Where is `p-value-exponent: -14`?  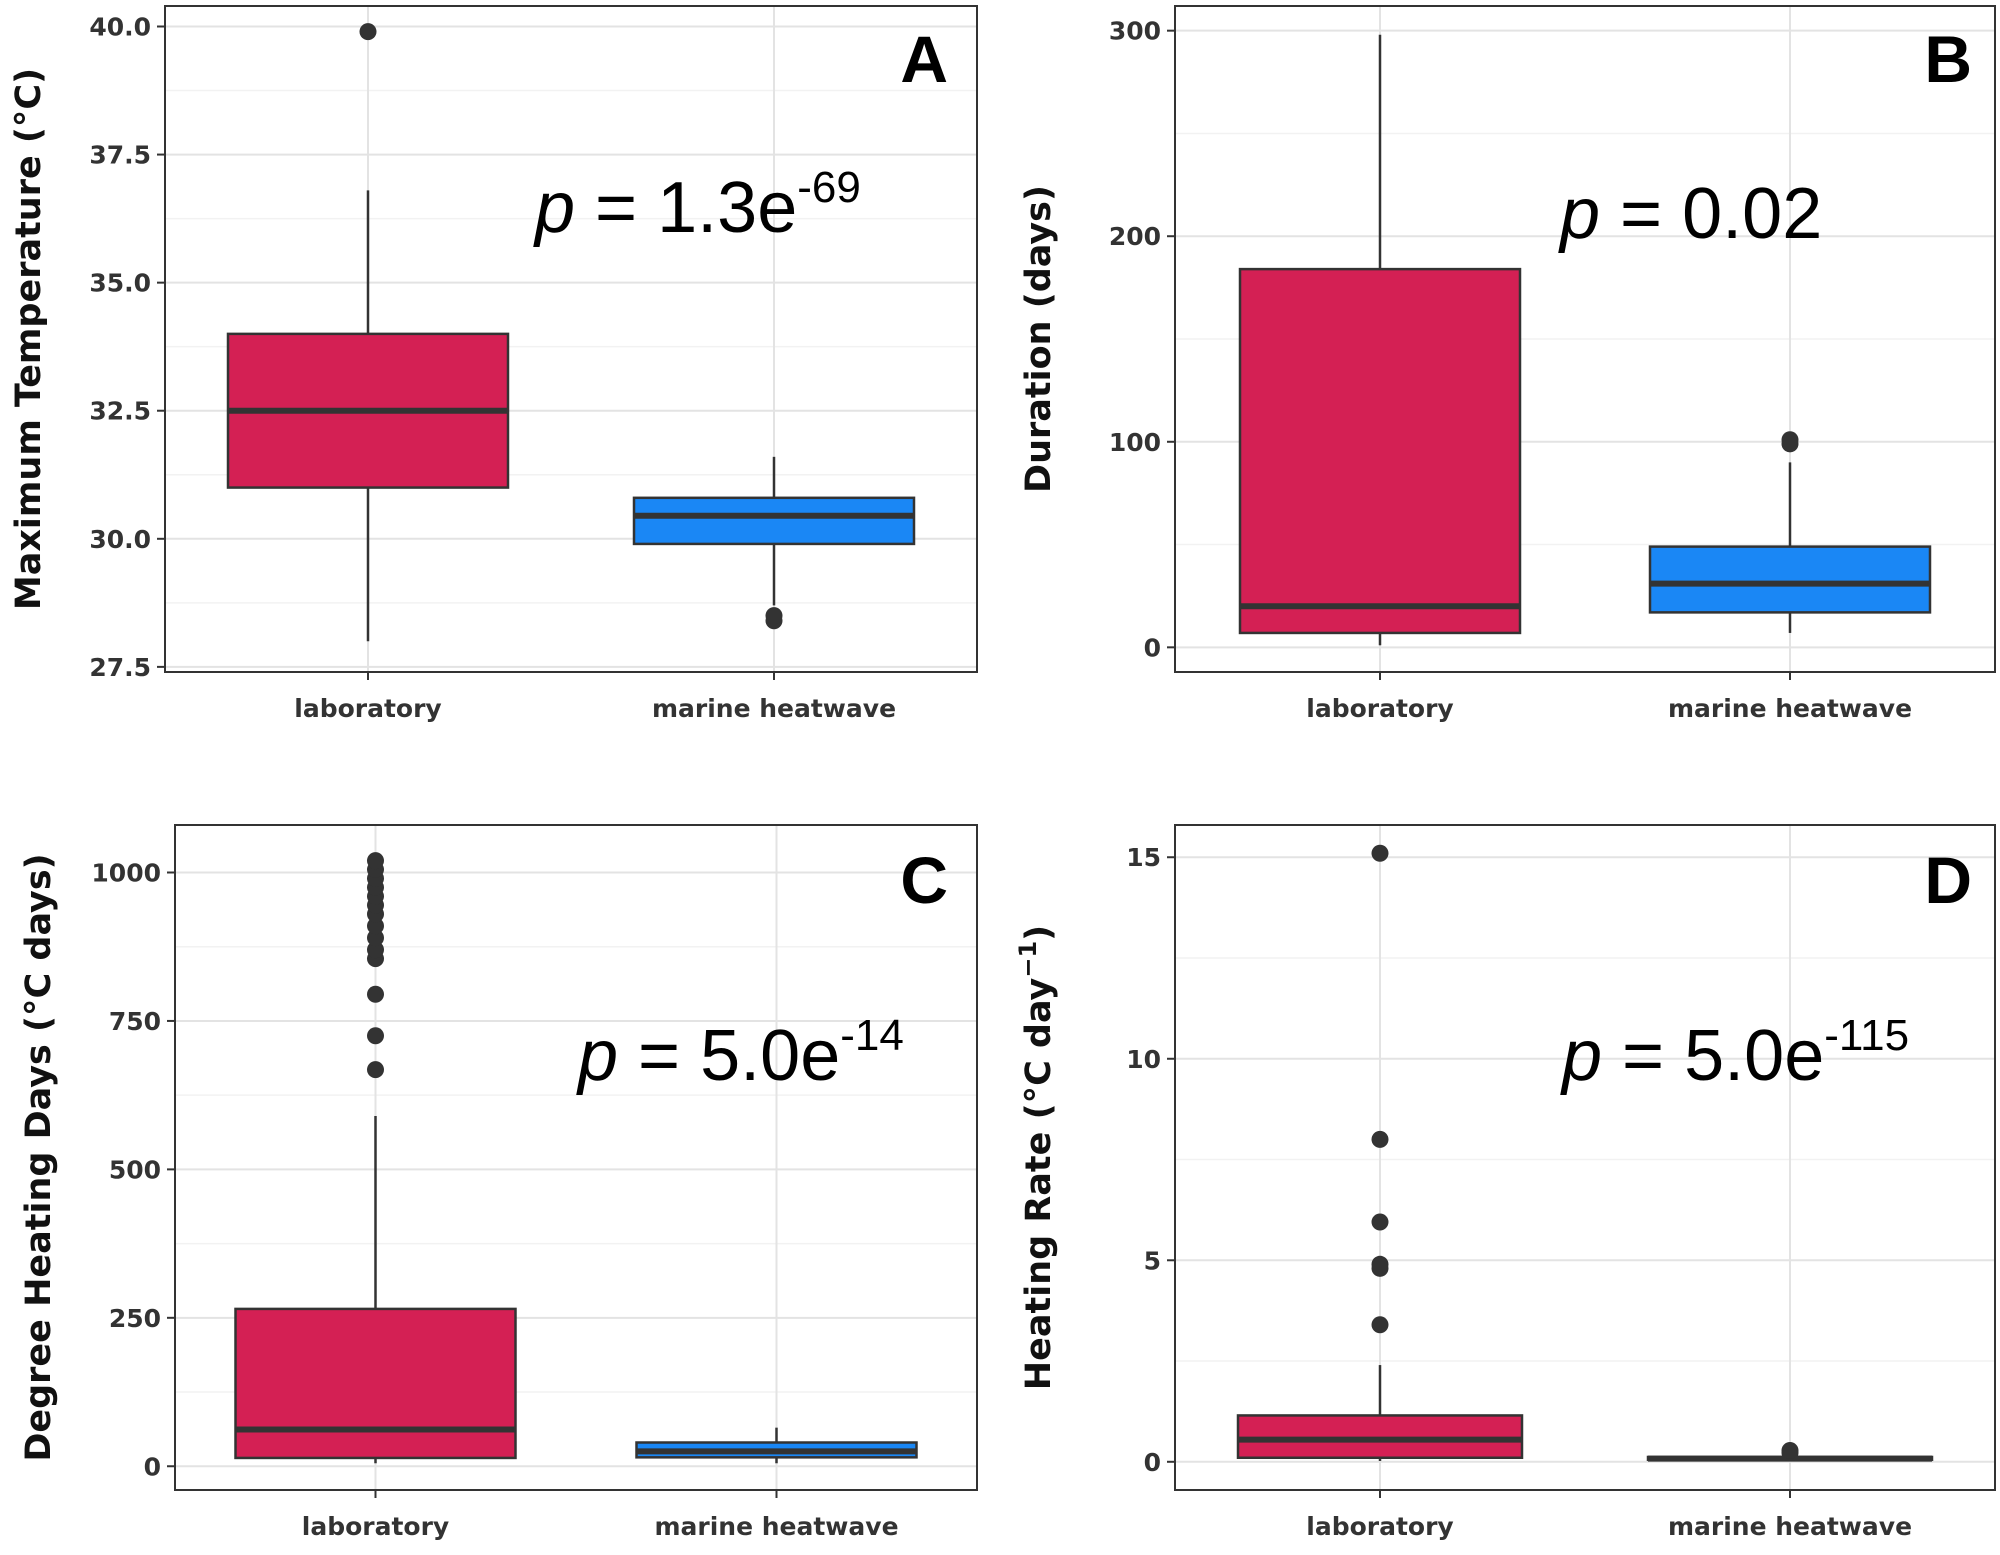
p-value-exponent: -14 is located at coordinates (872, 1035).